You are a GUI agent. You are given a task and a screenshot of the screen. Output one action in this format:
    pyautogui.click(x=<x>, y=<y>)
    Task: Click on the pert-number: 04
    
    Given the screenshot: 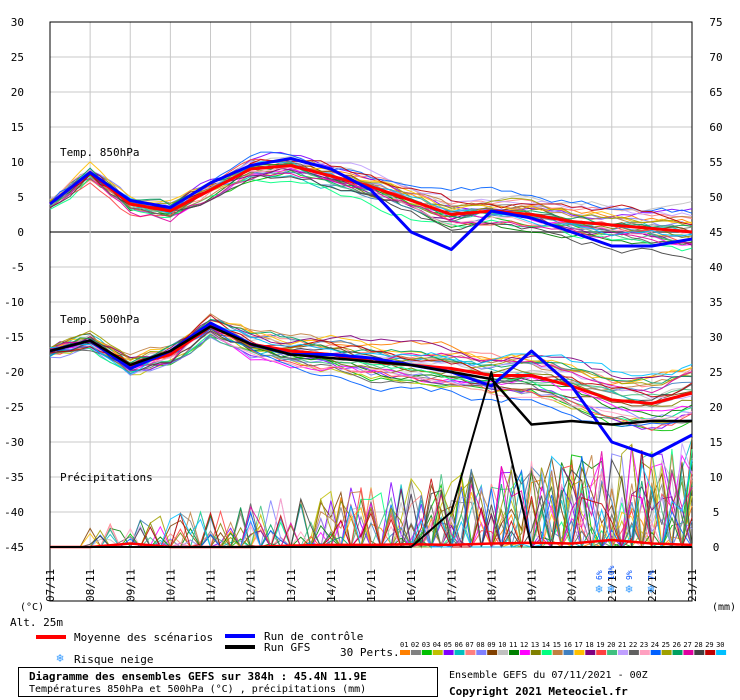 What is the action you would take?
    pyautogui.click(x=437, y=645)
    